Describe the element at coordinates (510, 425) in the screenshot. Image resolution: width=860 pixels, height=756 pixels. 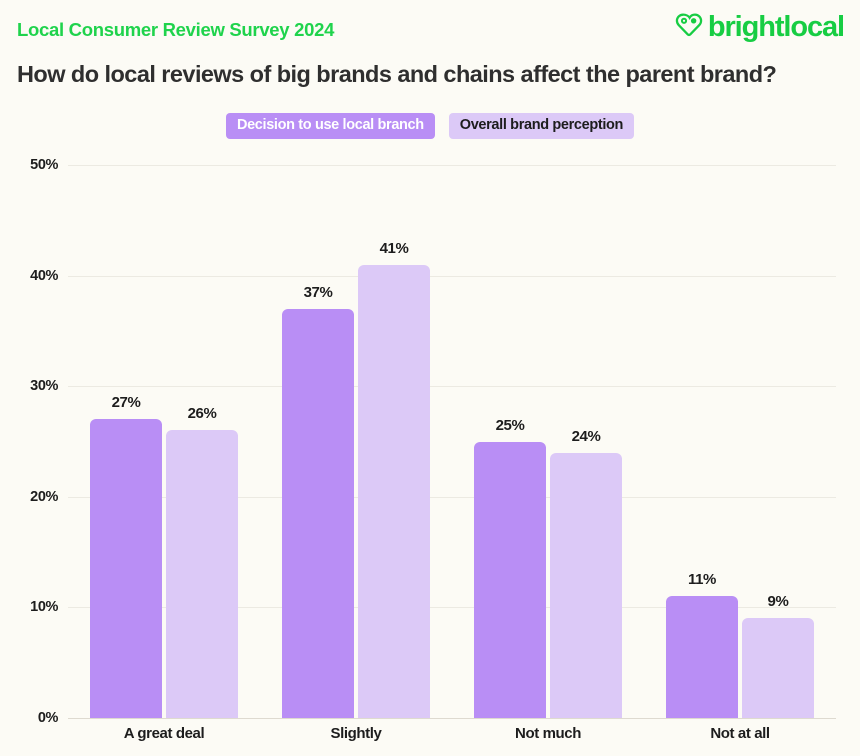
I see `bar-value-label-2-0: 25%` at that location.